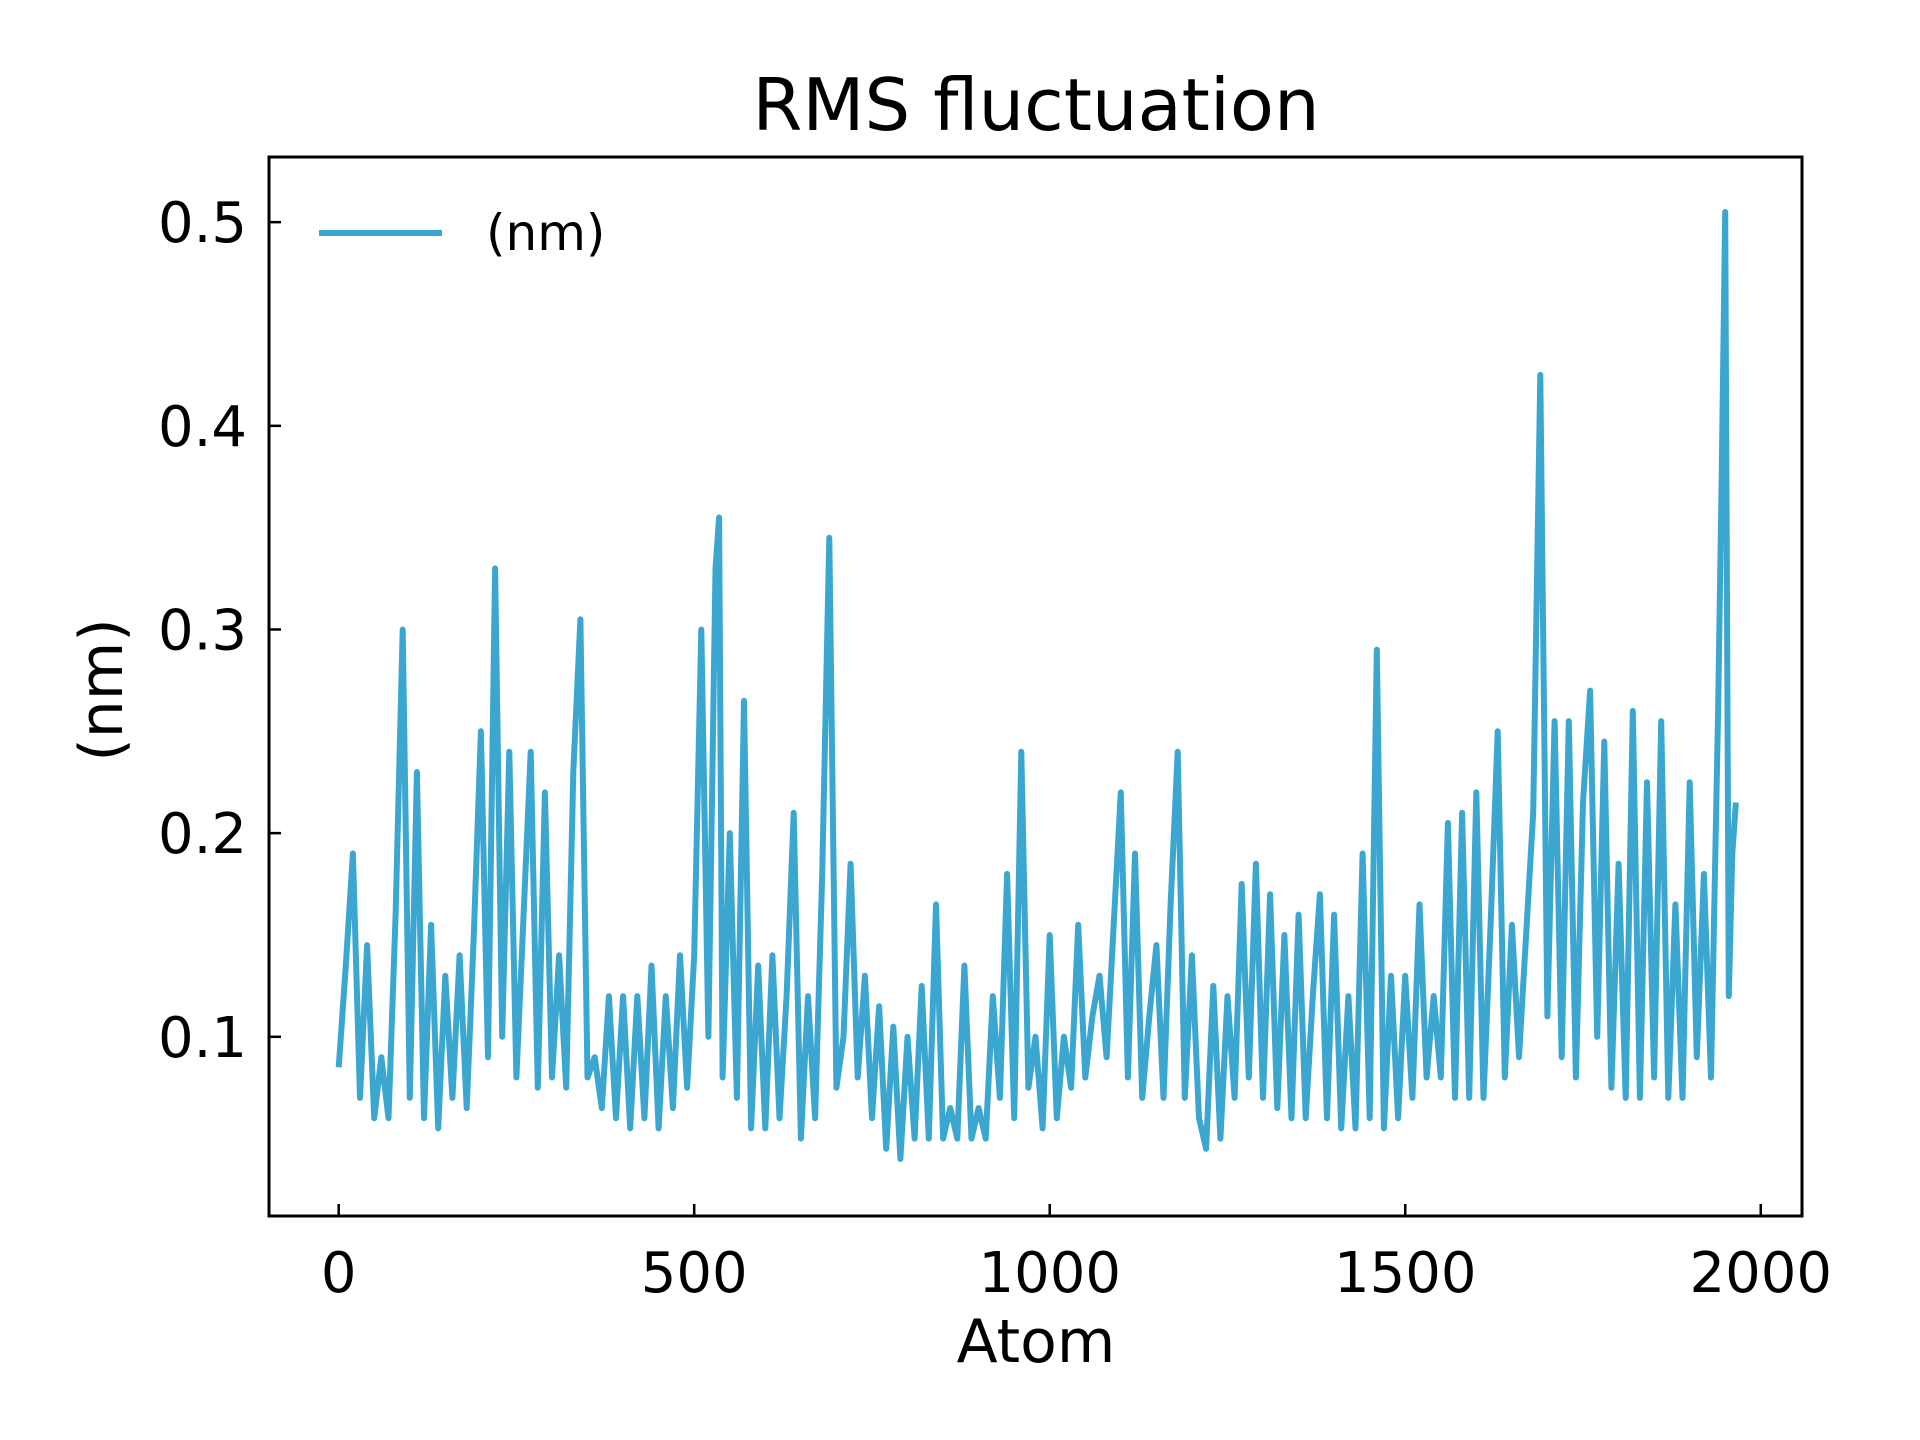  I want to click on x-axis: 0 500 1000 1500 2000, so click(1076, 1255).